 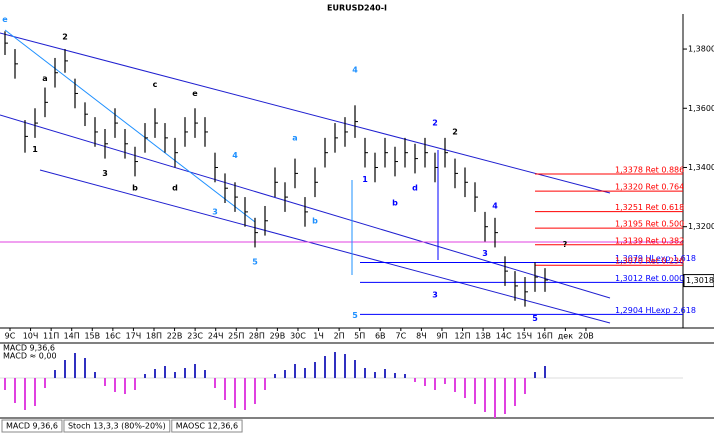 I want to click on x-tick-label: 12П, so click(x=462, y=336).